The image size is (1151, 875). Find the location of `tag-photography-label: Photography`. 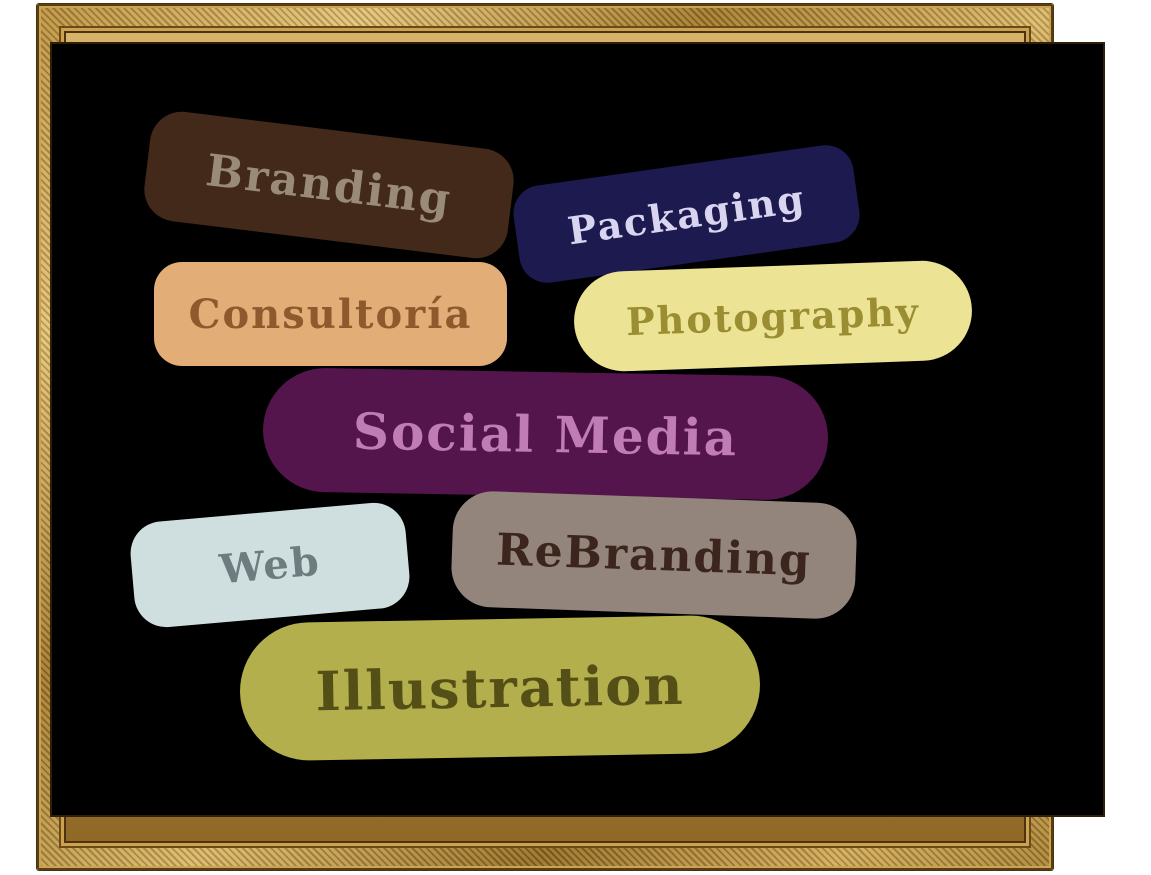

tag-photography-label: Photography is located at coordinates (773, 316).